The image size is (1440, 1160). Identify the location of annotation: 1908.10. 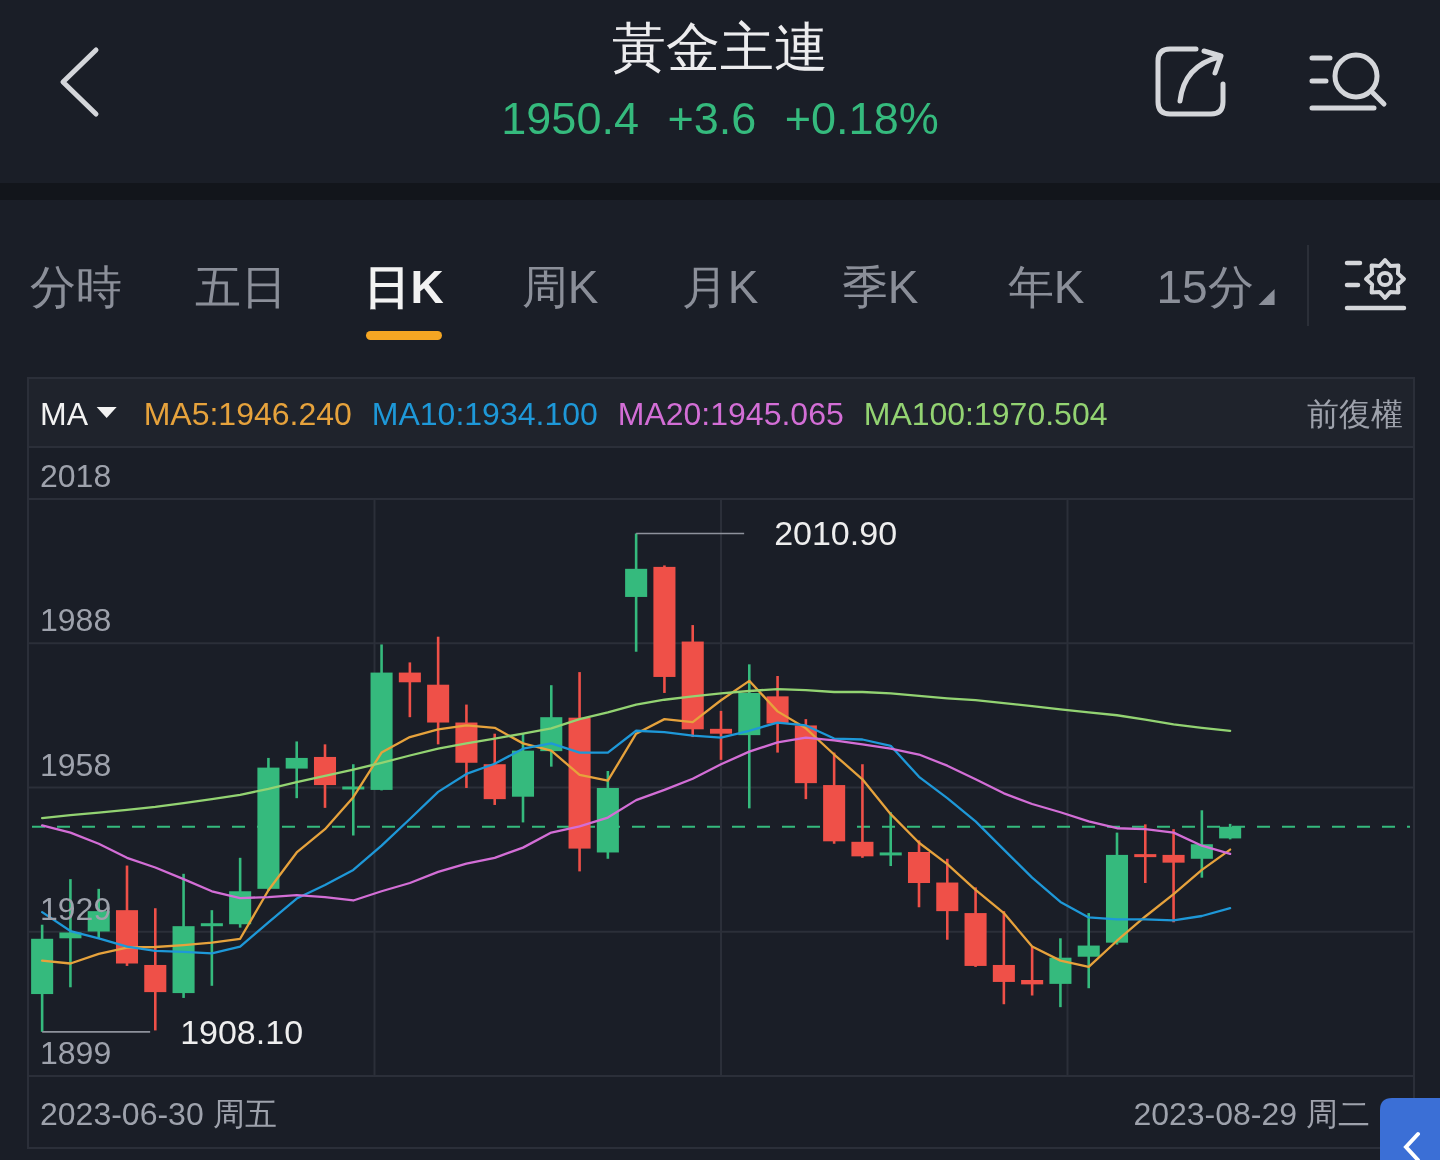
(242, 1031).